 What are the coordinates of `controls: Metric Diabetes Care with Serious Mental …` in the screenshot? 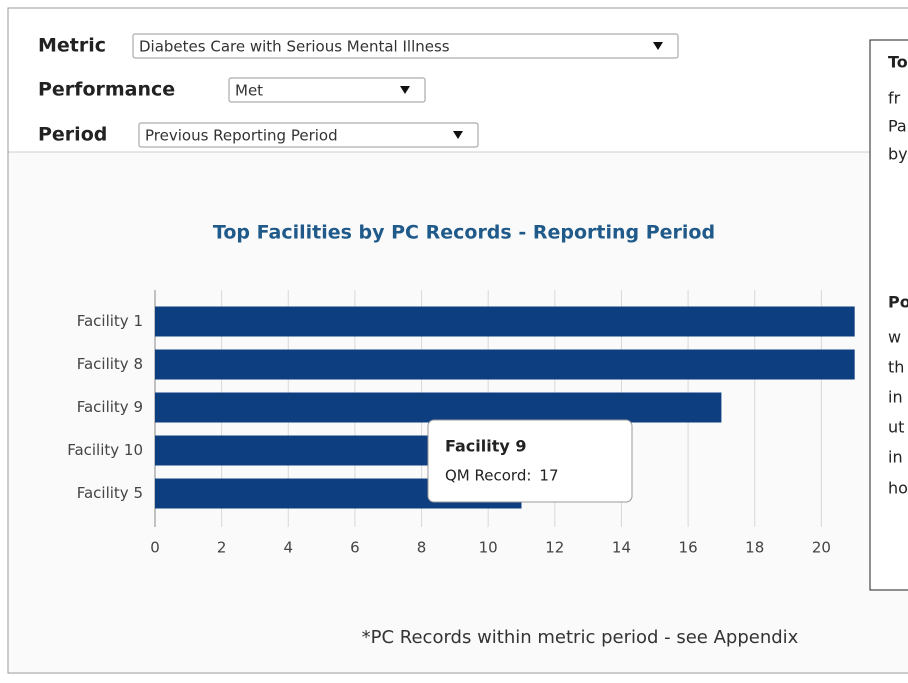 It's located at (358, 90).